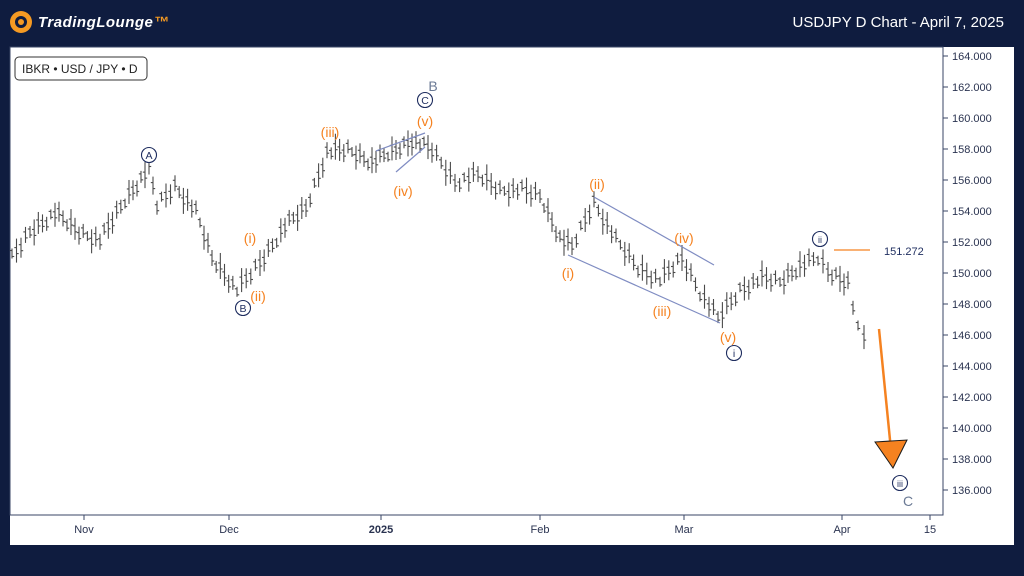 This screenshot has height=576, width=1024. I want to click on symbol-label: IBKR • USD / JPY • D, so click(80, 69).